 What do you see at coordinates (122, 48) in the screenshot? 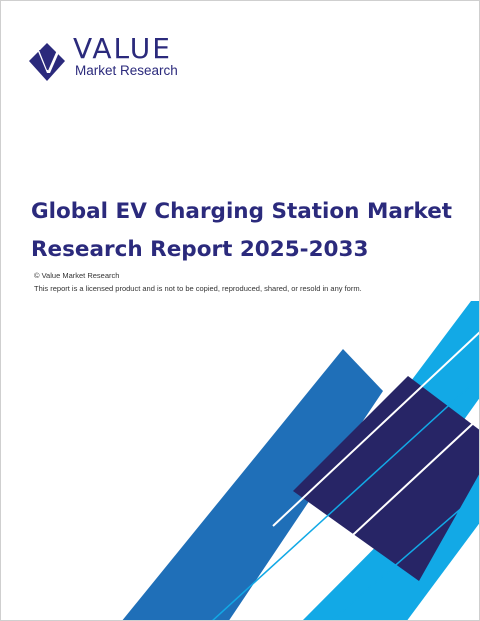
I see `logo-wordmark: VALUE` at bounding box center [122, 48].